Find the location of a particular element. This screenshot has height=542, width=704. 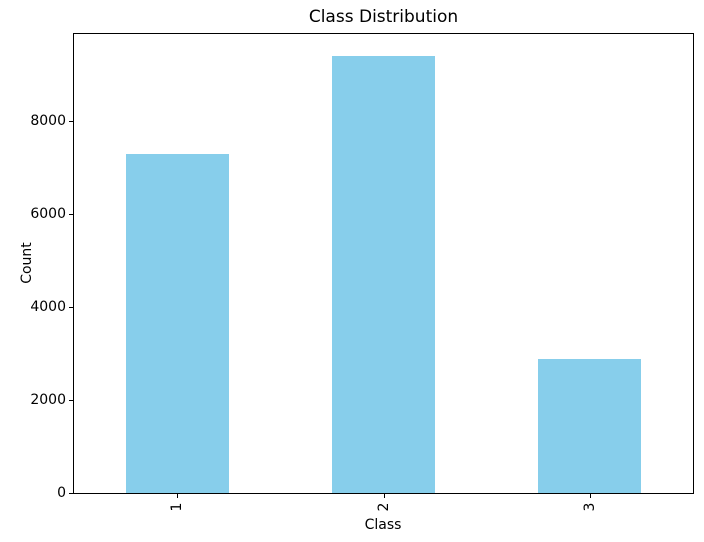

x-tick-label: 3 is located at coordinates (589, 507).